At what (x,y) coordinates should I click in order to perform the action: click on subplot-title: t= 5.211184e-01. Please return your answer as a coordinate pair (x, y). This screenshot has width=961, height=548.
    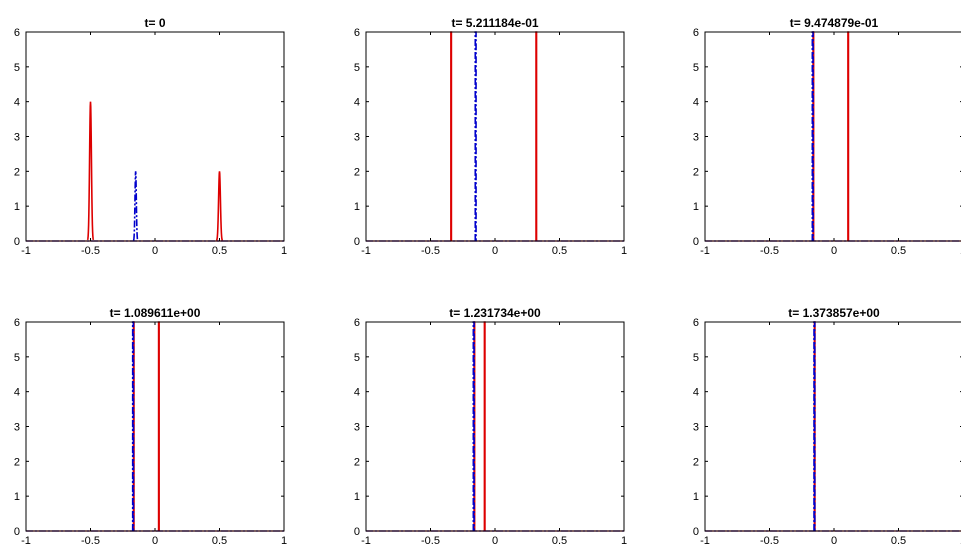
    Looking at the image, I should click on (494, 23).